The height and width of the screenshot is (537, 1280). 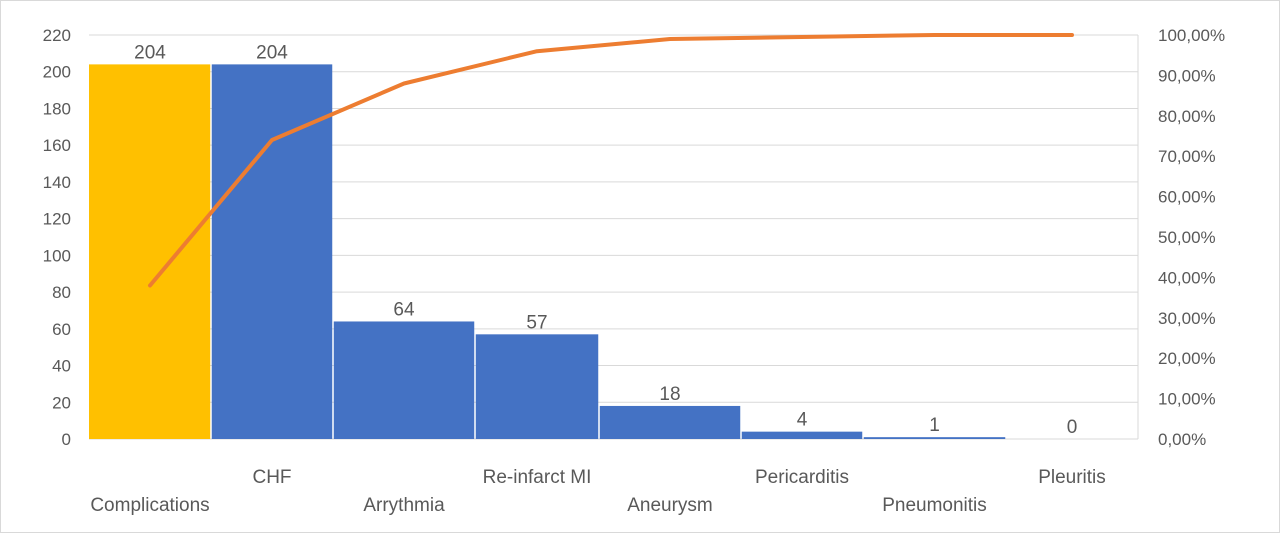 I want to click on right-tick-label: 60,00%, so click(x=1187, y=197).